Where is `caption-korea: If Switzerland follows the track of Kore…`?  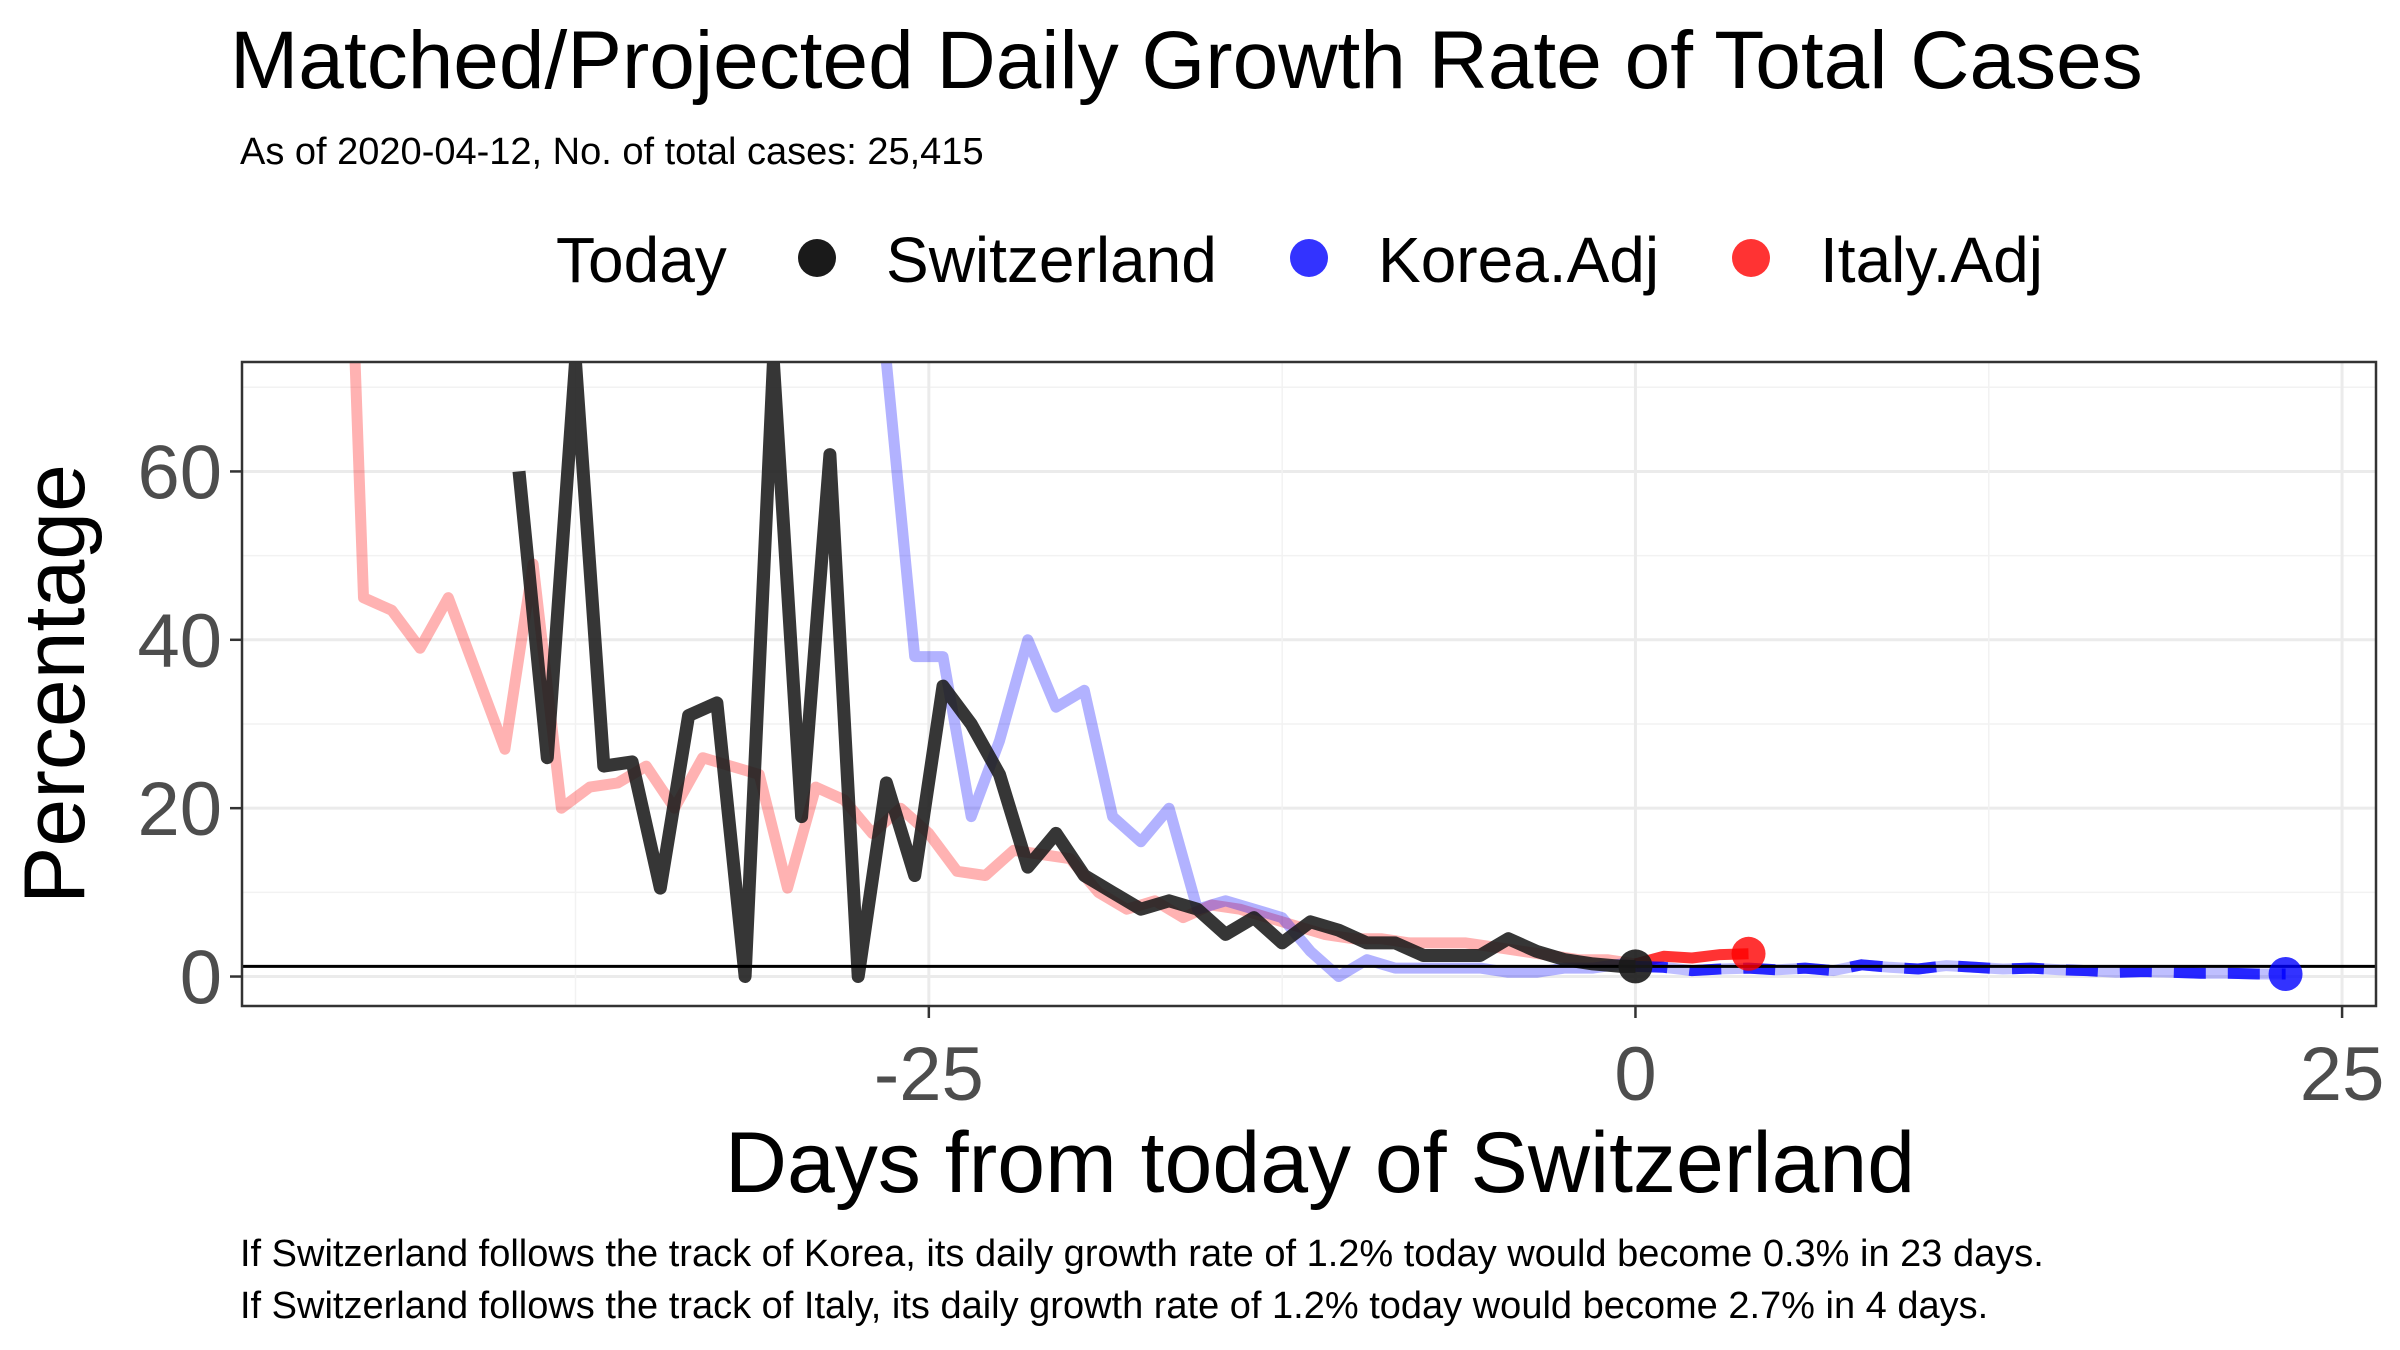 caption-korea: If Switzerland follows the track of Kore… is located at coordinates (1142, 1254).